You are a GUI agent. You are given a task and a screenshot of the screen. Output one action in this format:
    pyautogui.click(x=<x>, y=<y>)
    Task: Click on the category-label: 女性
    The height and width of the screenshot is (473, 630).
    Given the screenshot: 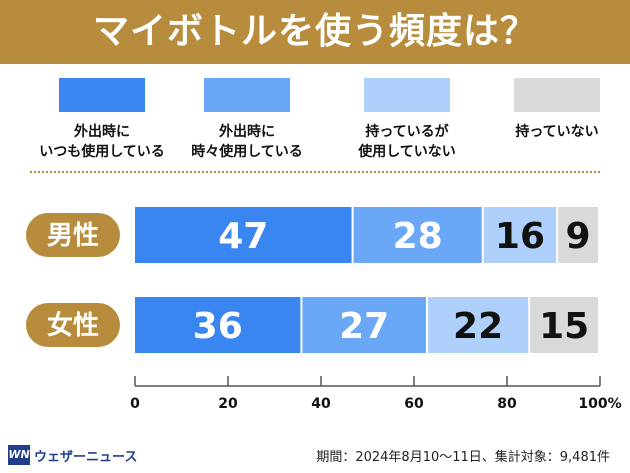 What is the action you would take?
    pyautogui.click(x=73, y=325)
    